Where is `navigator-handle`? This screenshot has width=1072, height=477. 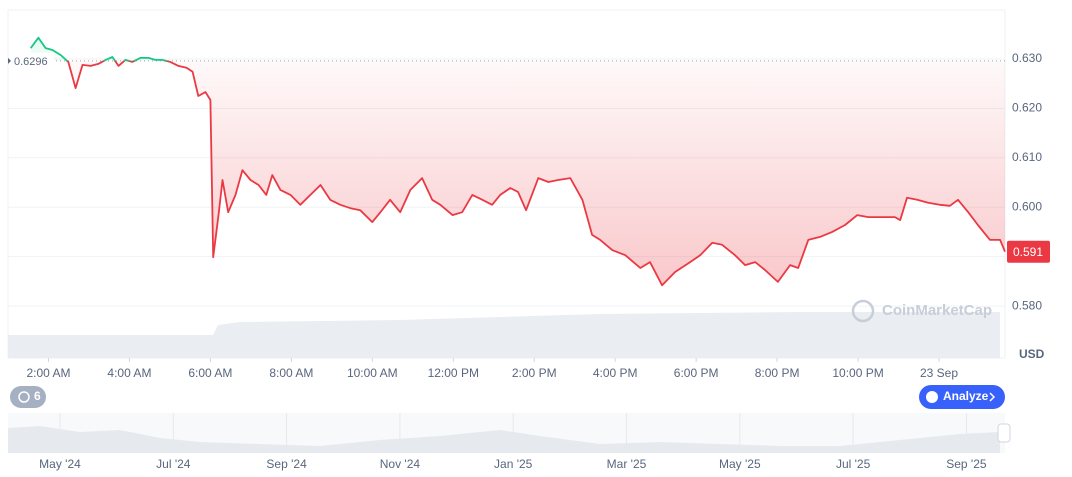 navigator-handle is located at coordinates (1004, 433).